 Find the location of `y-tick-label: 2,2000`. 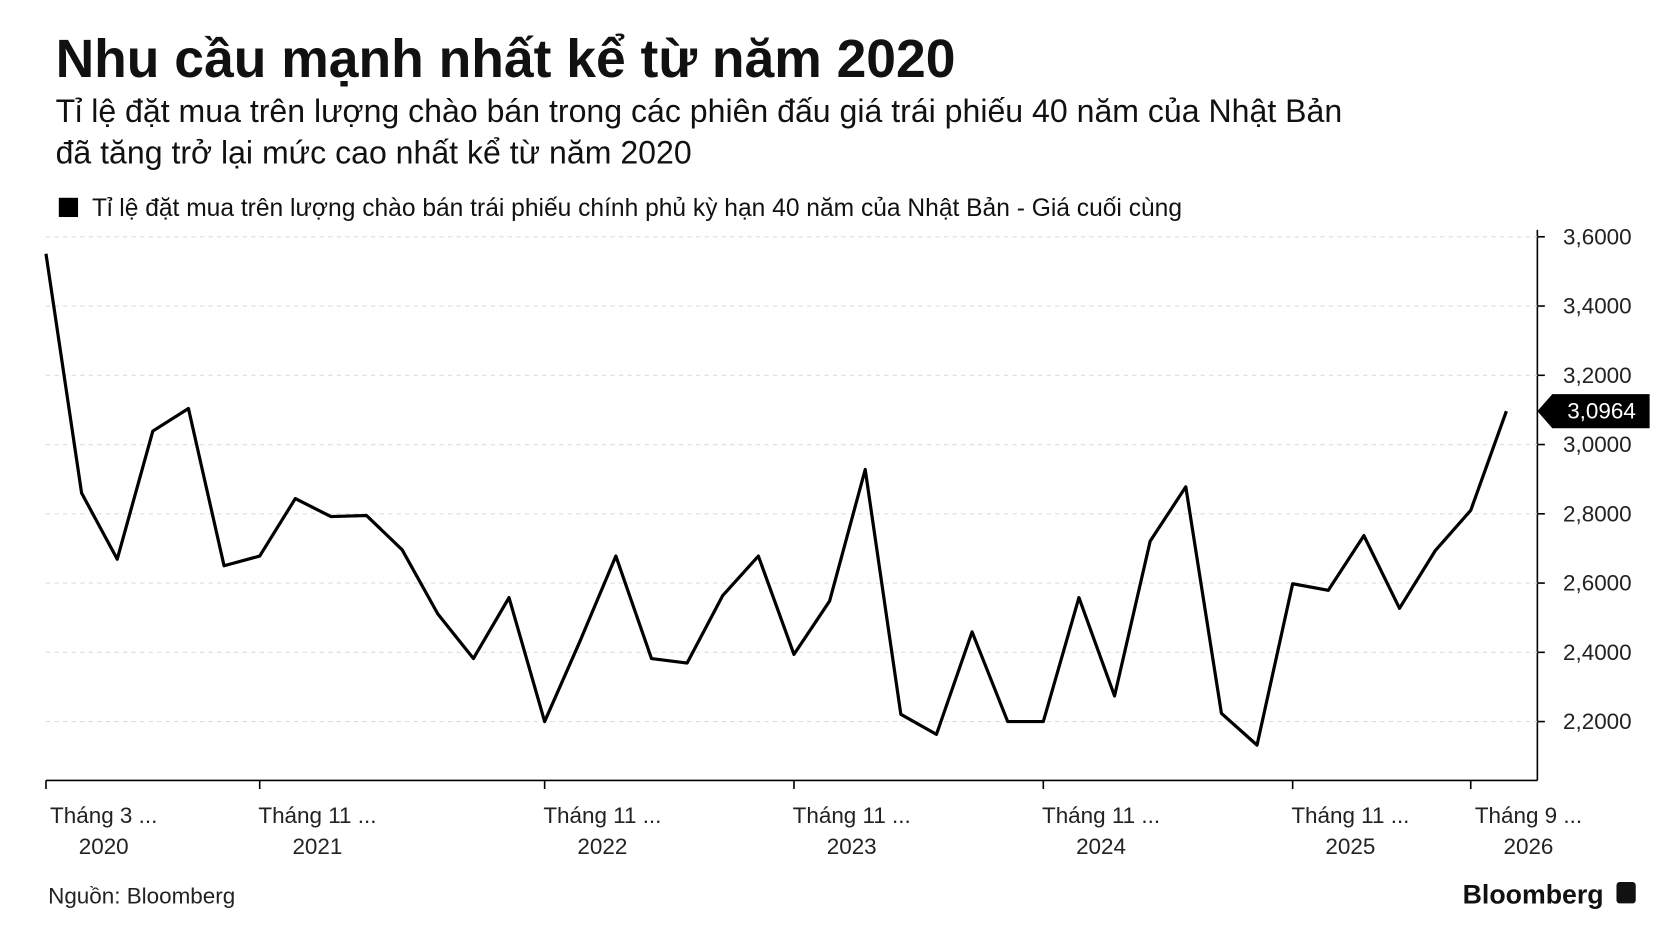

y-tick-label: 2,2000 is located at coordinates (1597, 721).